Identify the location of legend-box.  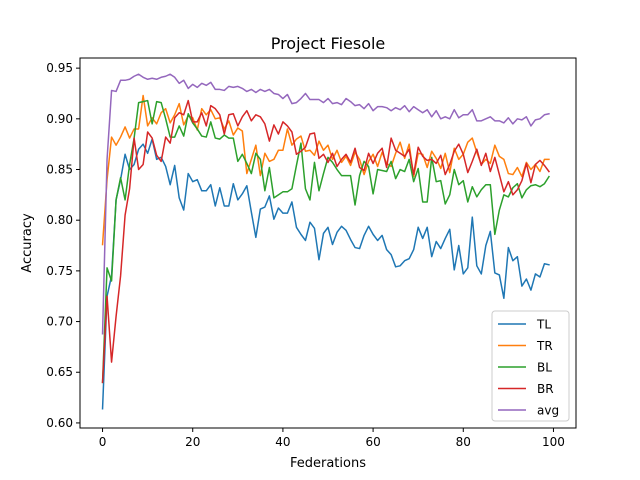
(530, 366).